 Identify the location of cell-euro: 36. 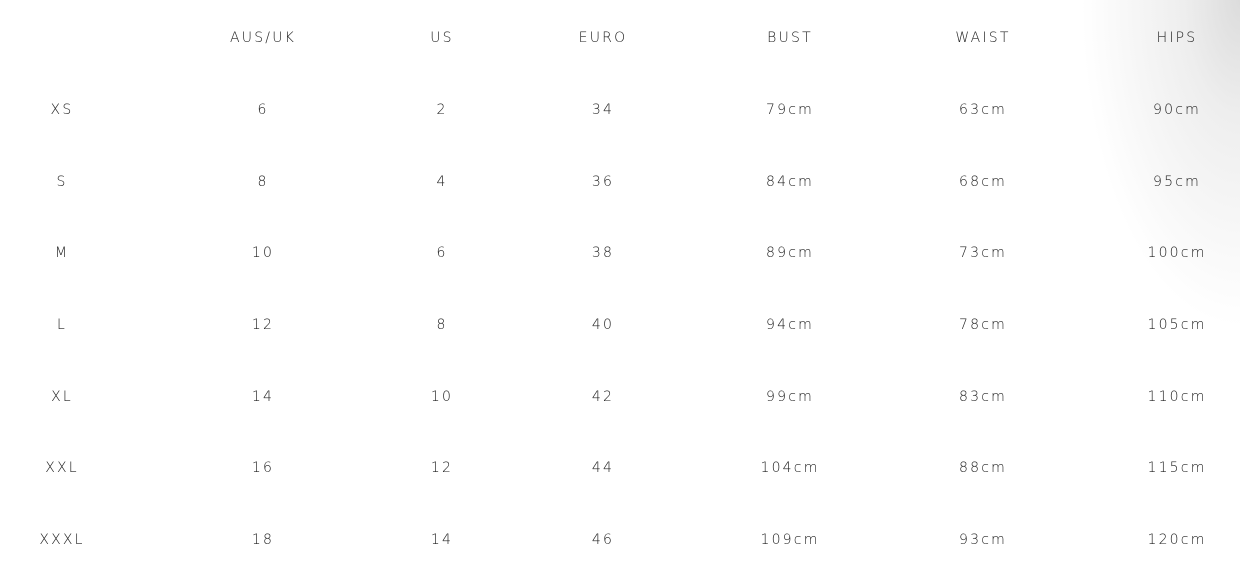
(603, 182).